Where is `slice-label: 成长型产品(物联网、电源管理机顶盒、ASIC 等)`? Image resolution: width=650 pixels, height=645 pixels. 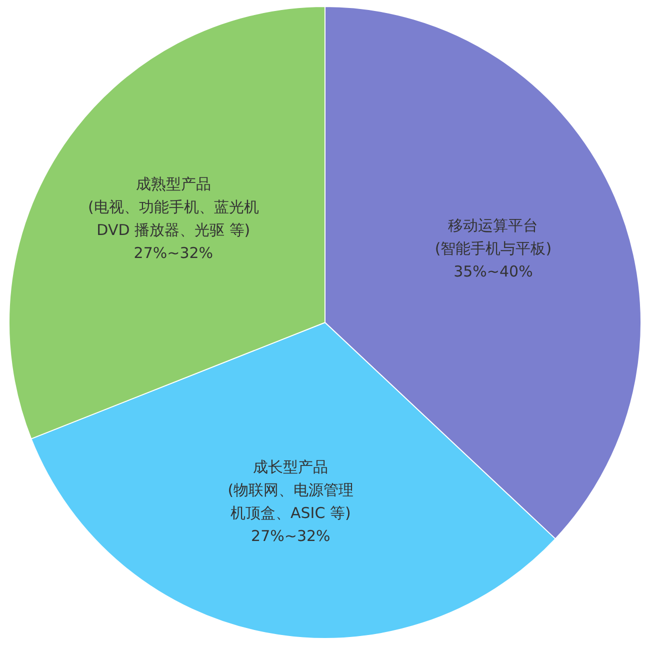
slice-label: 成长型产品(物联网、电源管理机顶盒、ASIC 等) is located at coordinates (291, 490).